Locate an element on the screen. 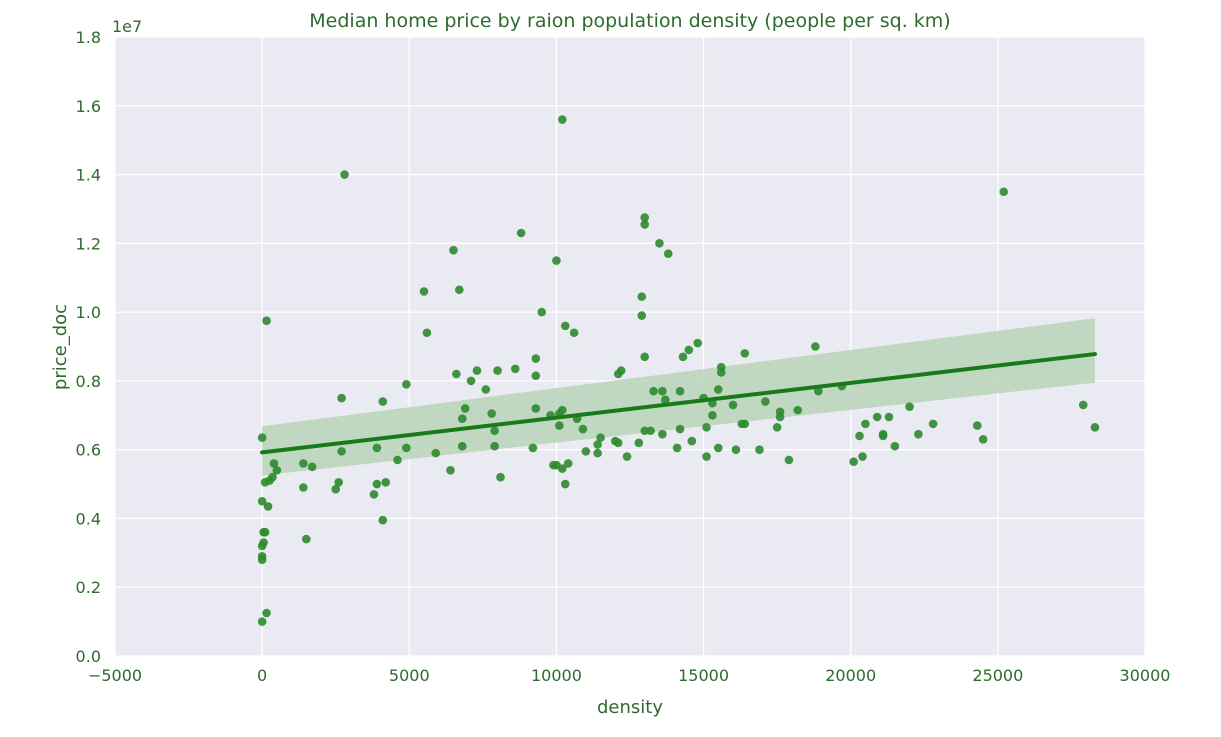 Image resolution: width=1221 pixels, height=737 pixels. x-tick-label: 10000 is located at coordinates (556, 675).